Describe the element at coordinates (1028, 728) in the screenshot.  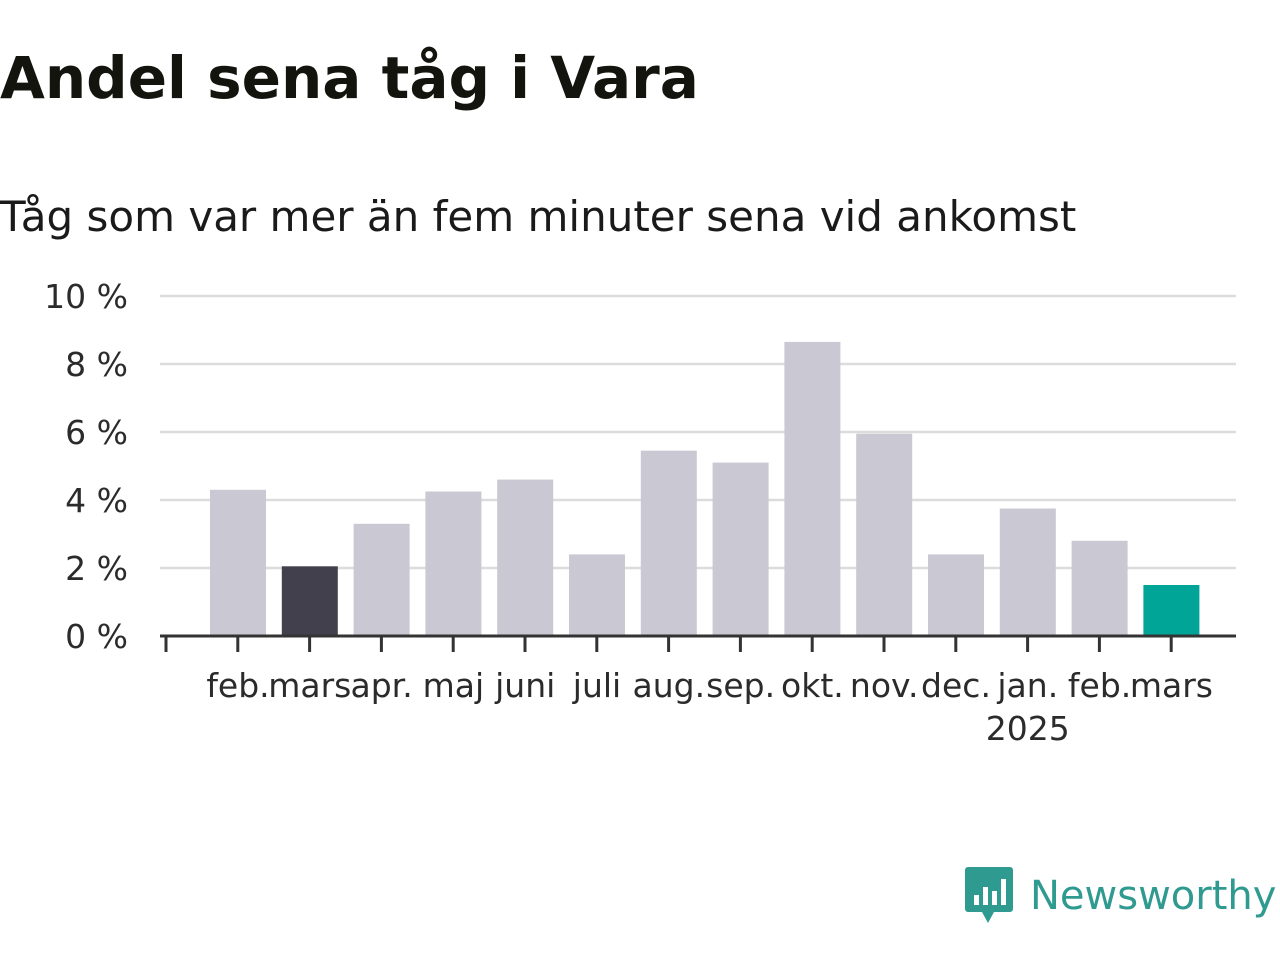
I see `x-year-label: 2025` at that location.